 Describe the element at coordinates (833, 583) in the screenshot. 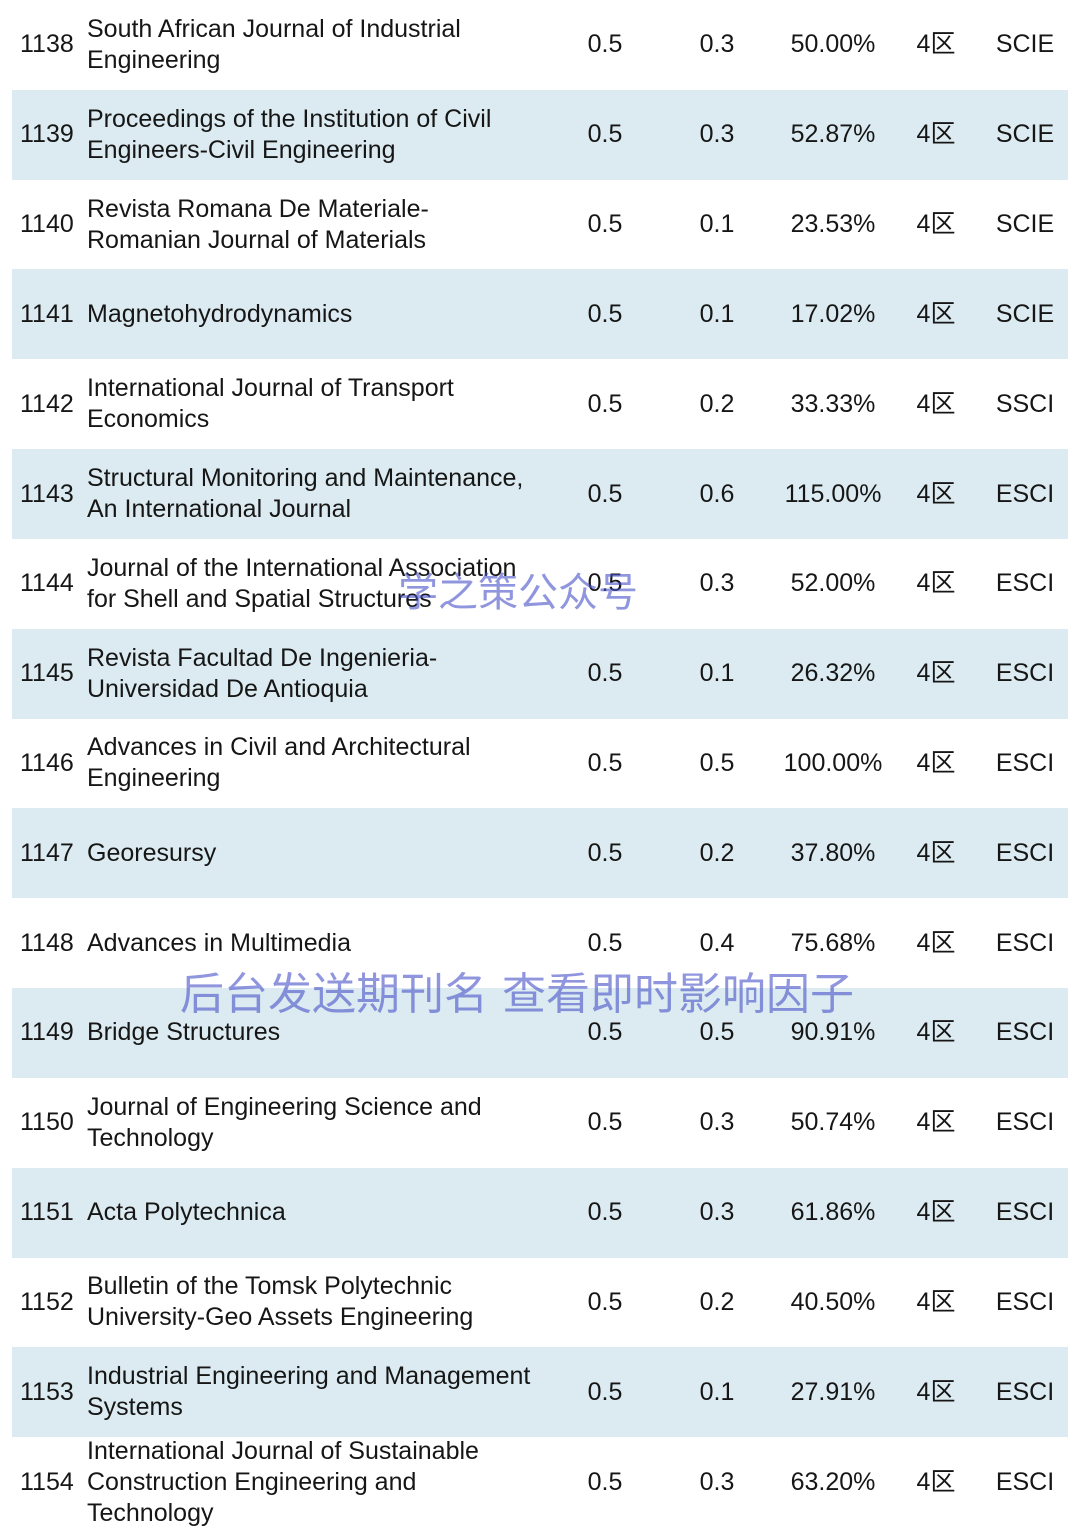

I see `percent-cell: 52.00%` at that location.